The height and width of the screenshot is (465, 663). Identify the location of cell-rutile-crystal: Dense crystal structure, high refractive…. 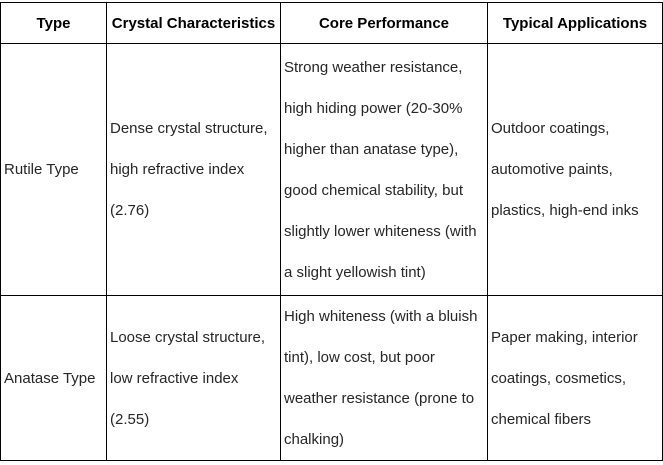
(193, 169).